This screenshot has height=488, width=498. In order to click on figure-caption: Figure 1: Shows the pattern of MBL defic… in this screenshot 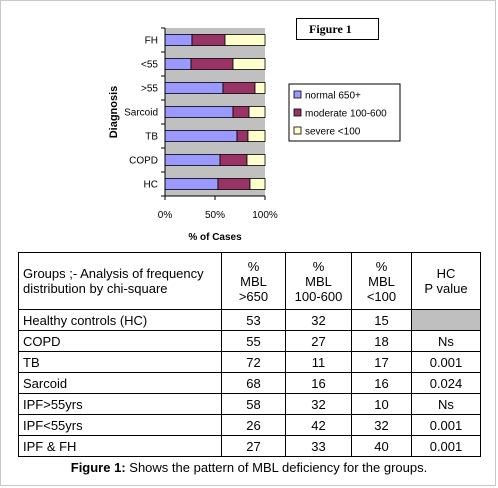, I will do `click(249, 467)`.